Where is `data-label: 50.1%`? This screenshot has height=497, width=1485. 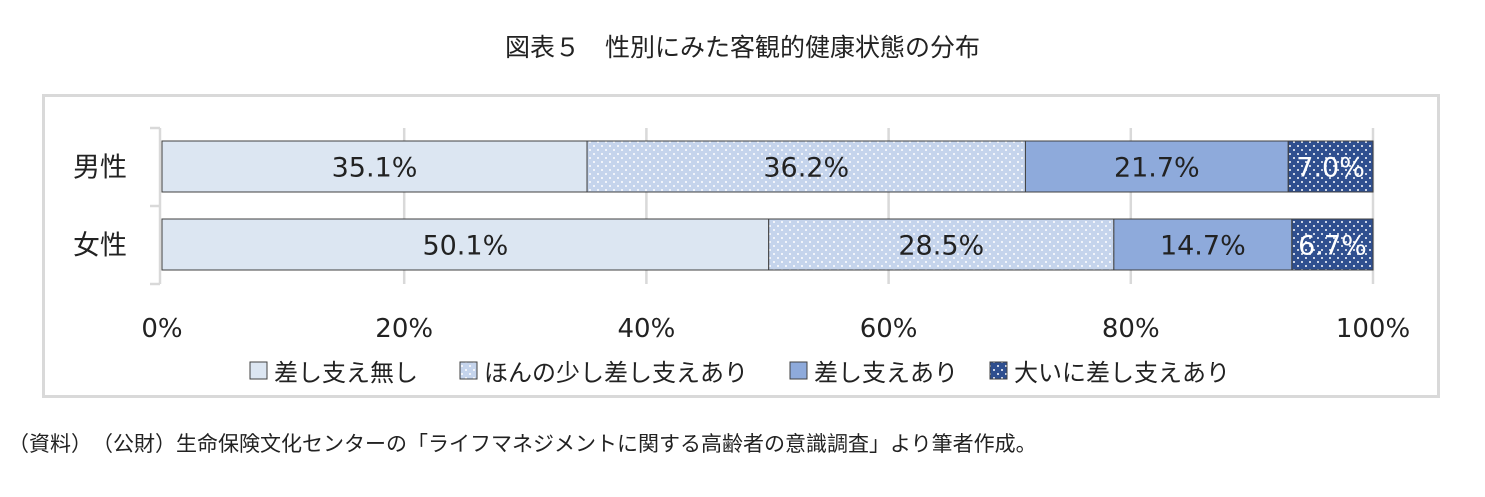 data-label: 50.1% is located at coordinates (465, 246).